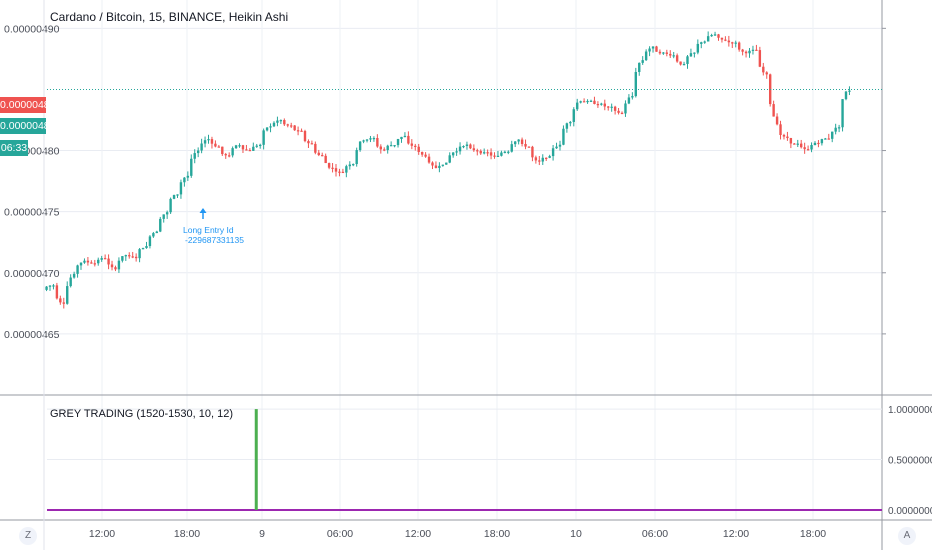 The image size is (932, 555). What do you see at coordinates (262, 534) in the screenshot?
I see `x-tick-label: 9` at bounding box center [262, 534].